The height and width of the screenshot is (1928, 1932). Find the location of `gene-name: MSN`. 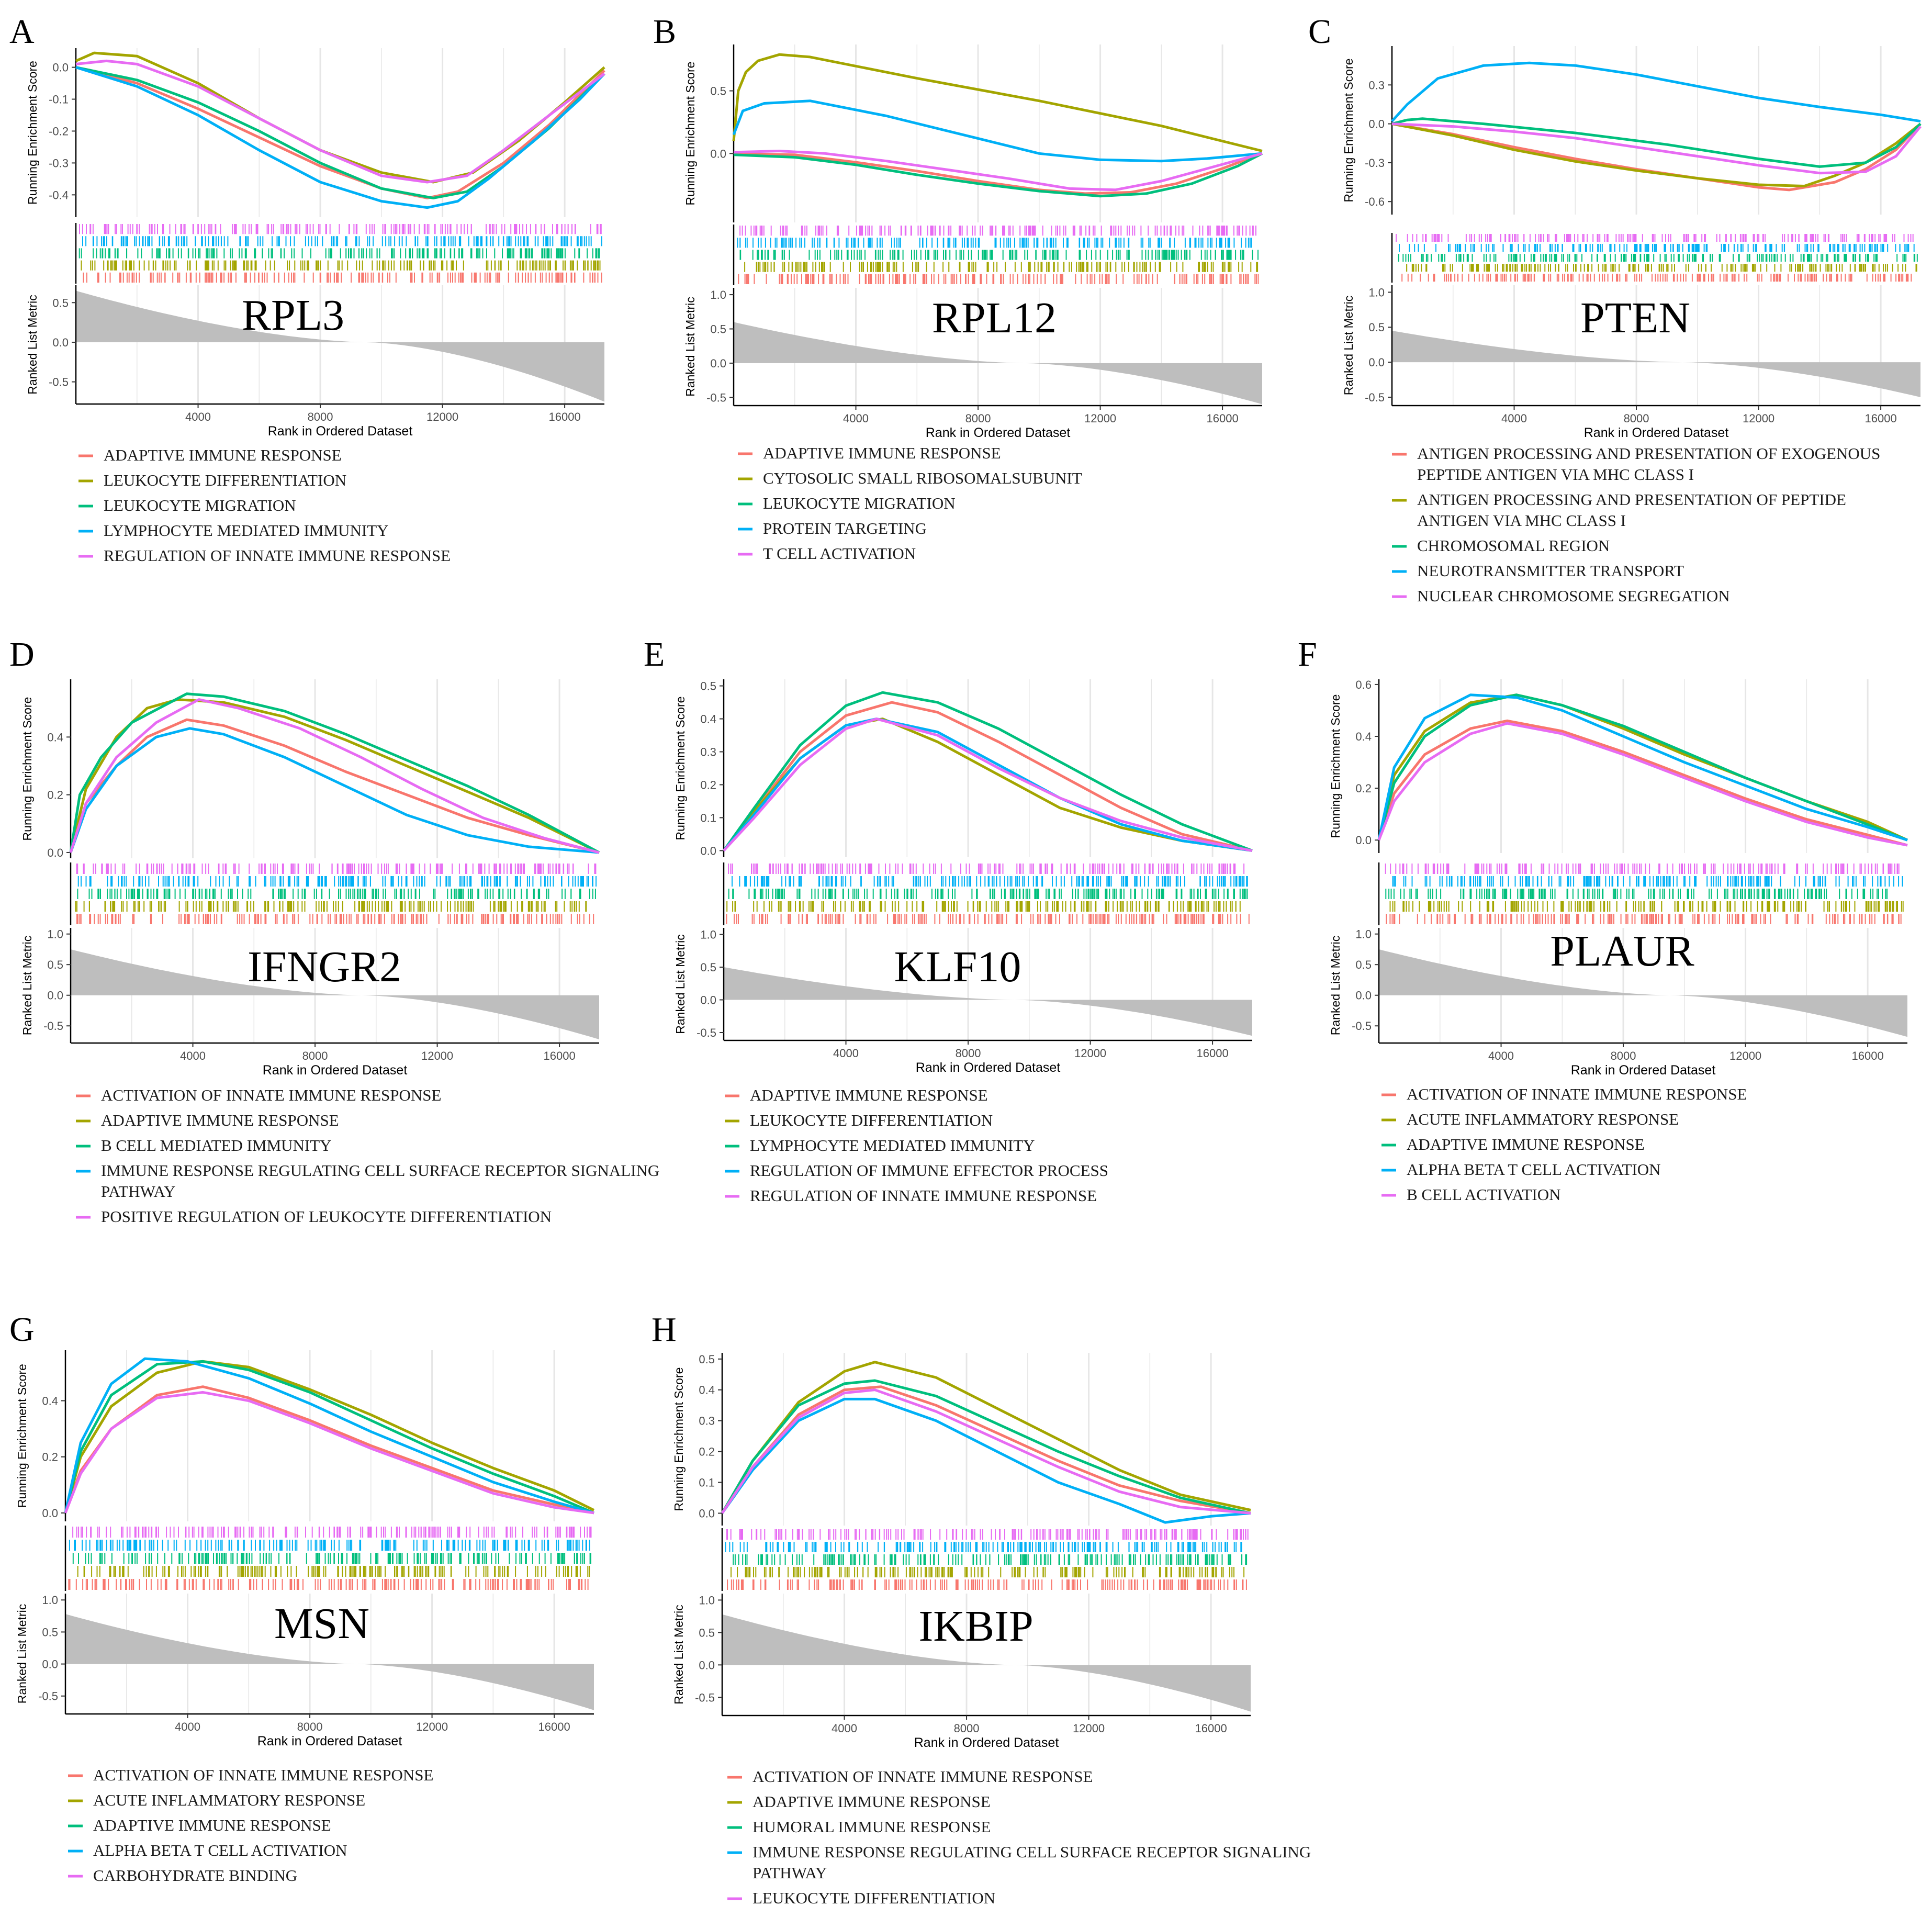

gene-name: MSN is located at coordinates (321, 1623).